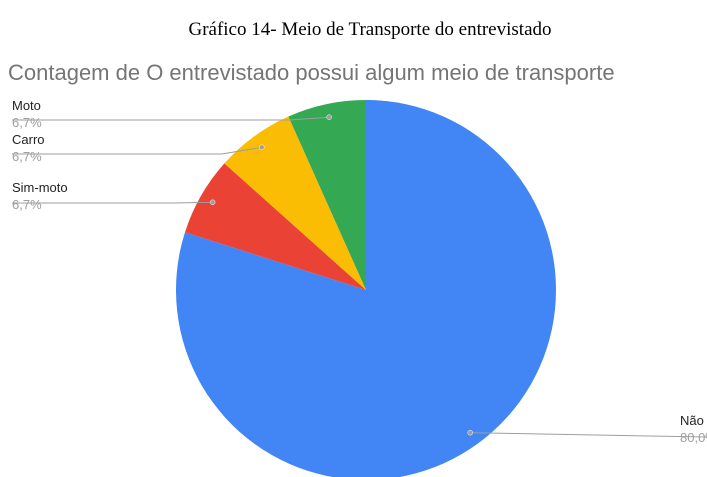 The height and width of the screenshot is (477, 707). What do you see at coordinates (40, 187) in the screenshot?
I see `slice-label: Sim-moto` at bounding box center [40, 187].